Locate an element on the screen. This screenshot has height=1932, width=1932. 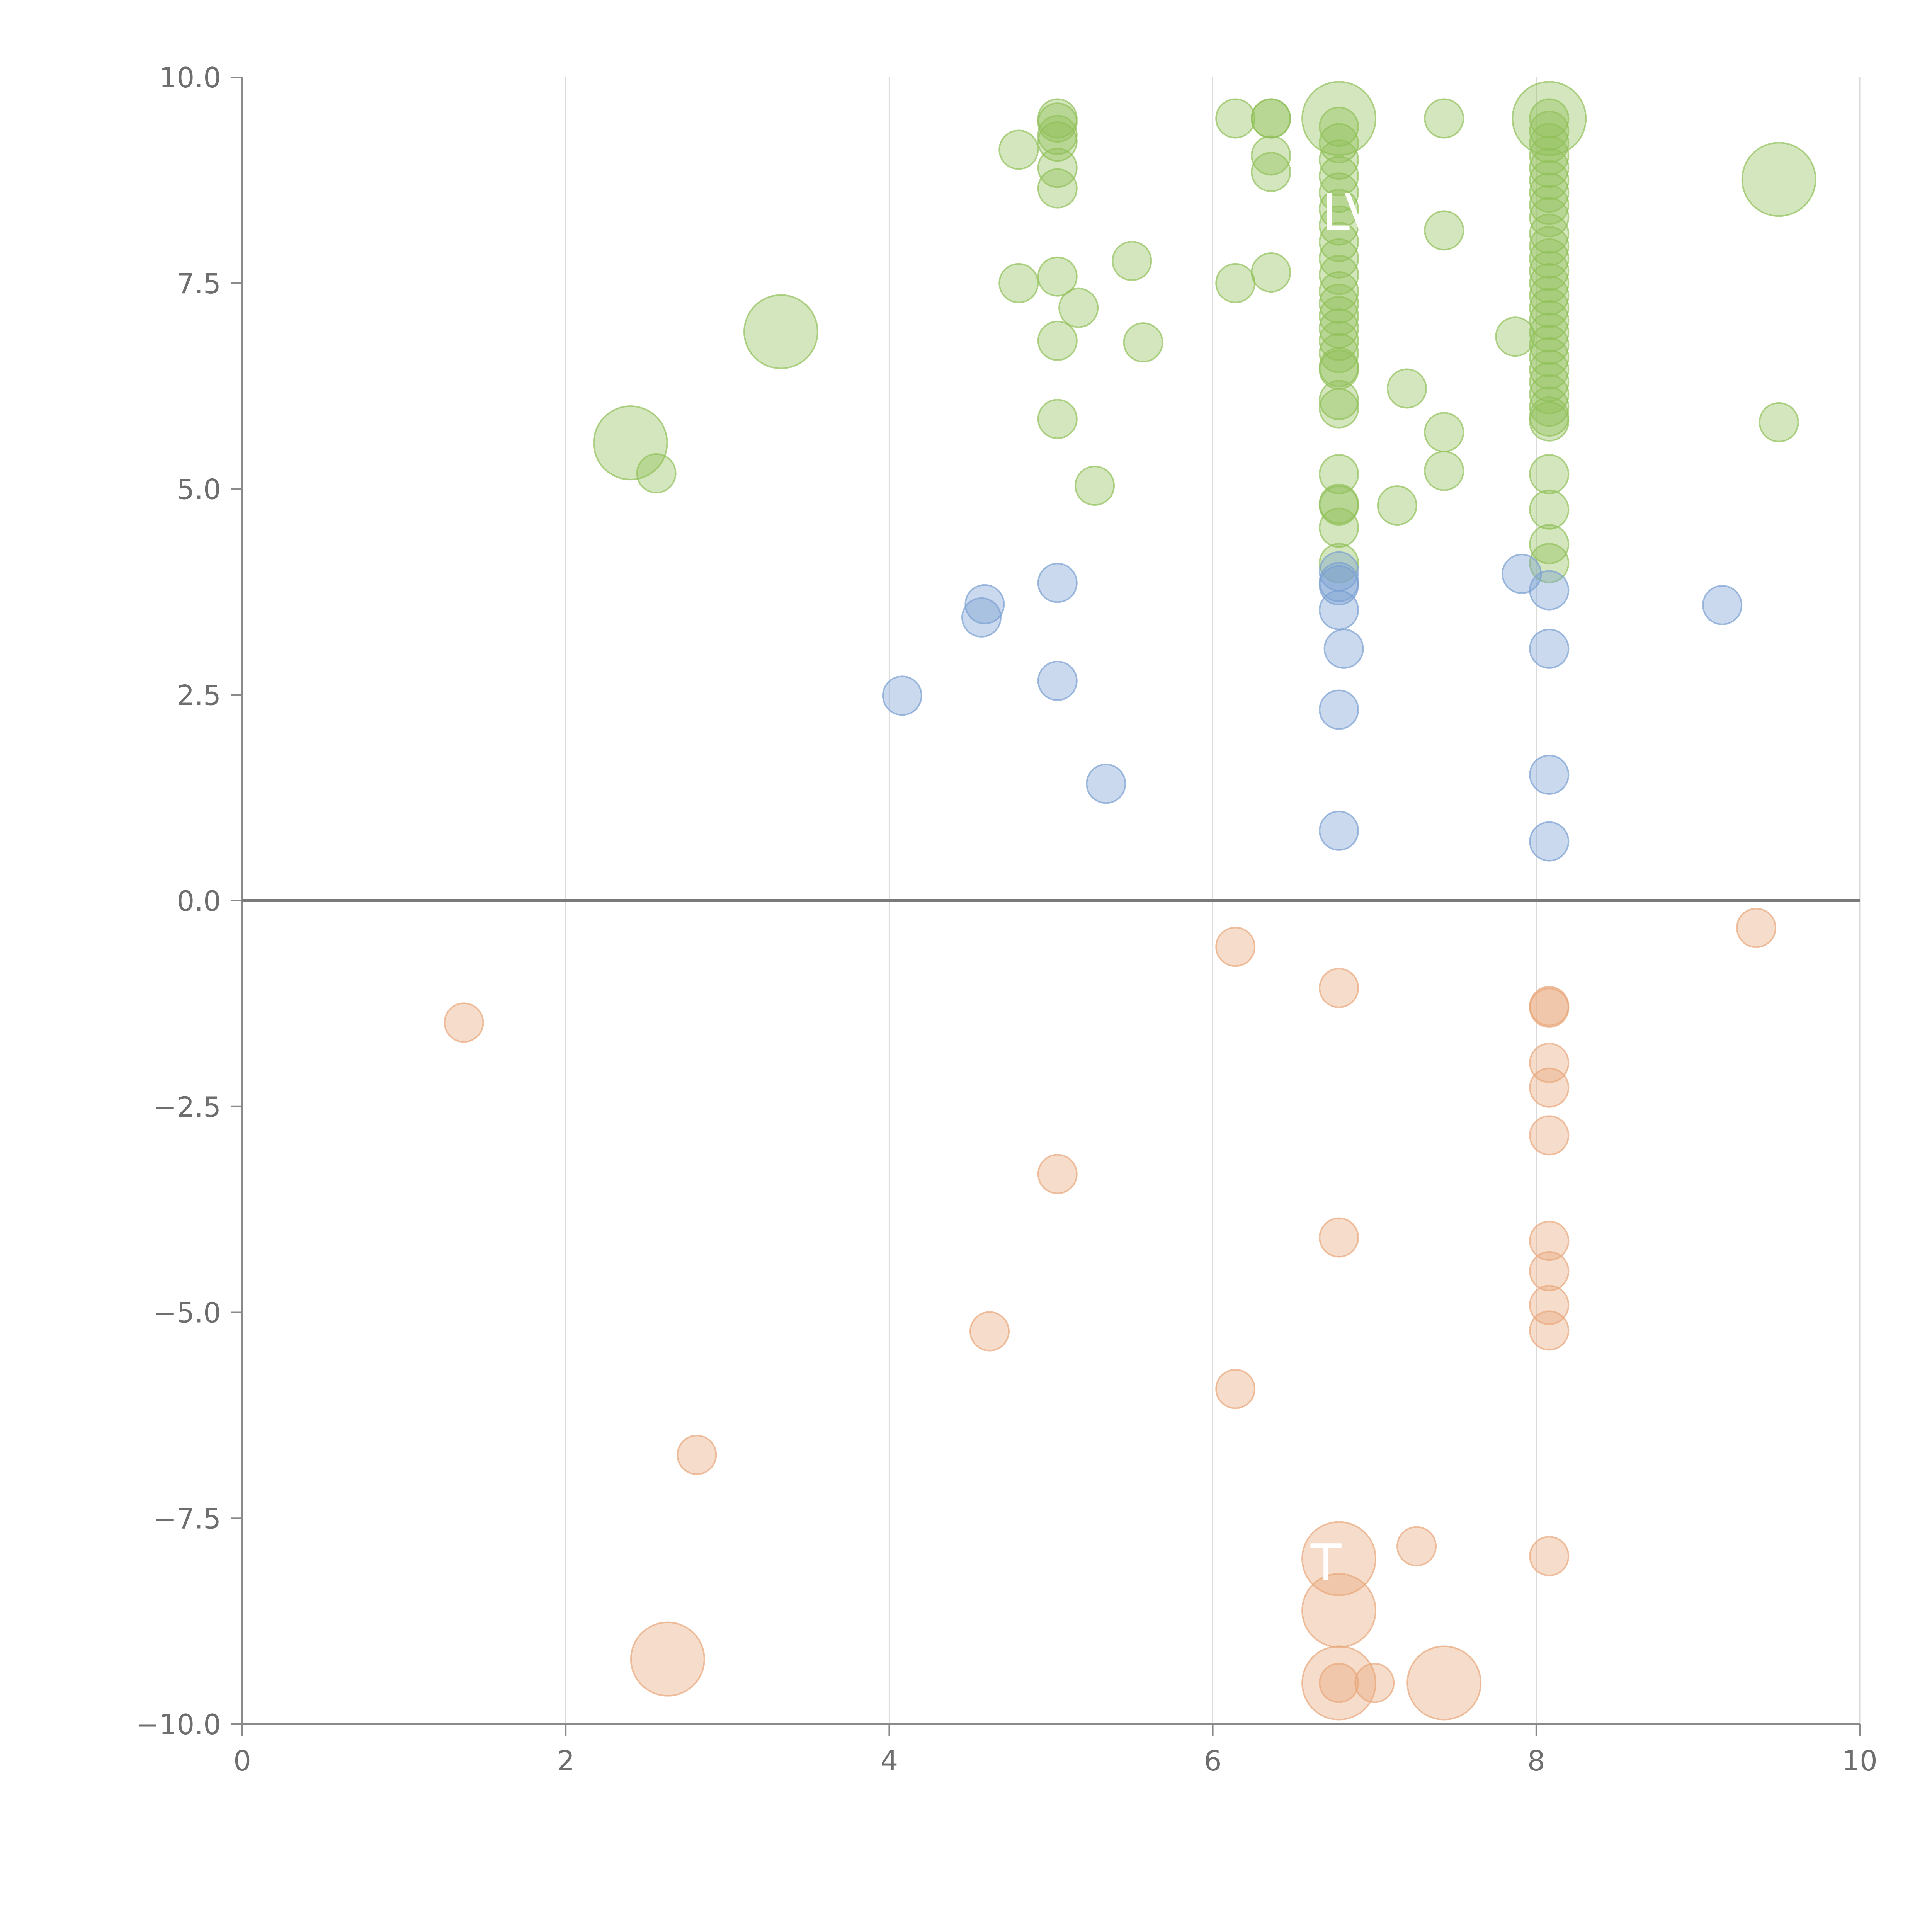
y-tick-label-2: 5.0 is located at coordinates (199, 489).